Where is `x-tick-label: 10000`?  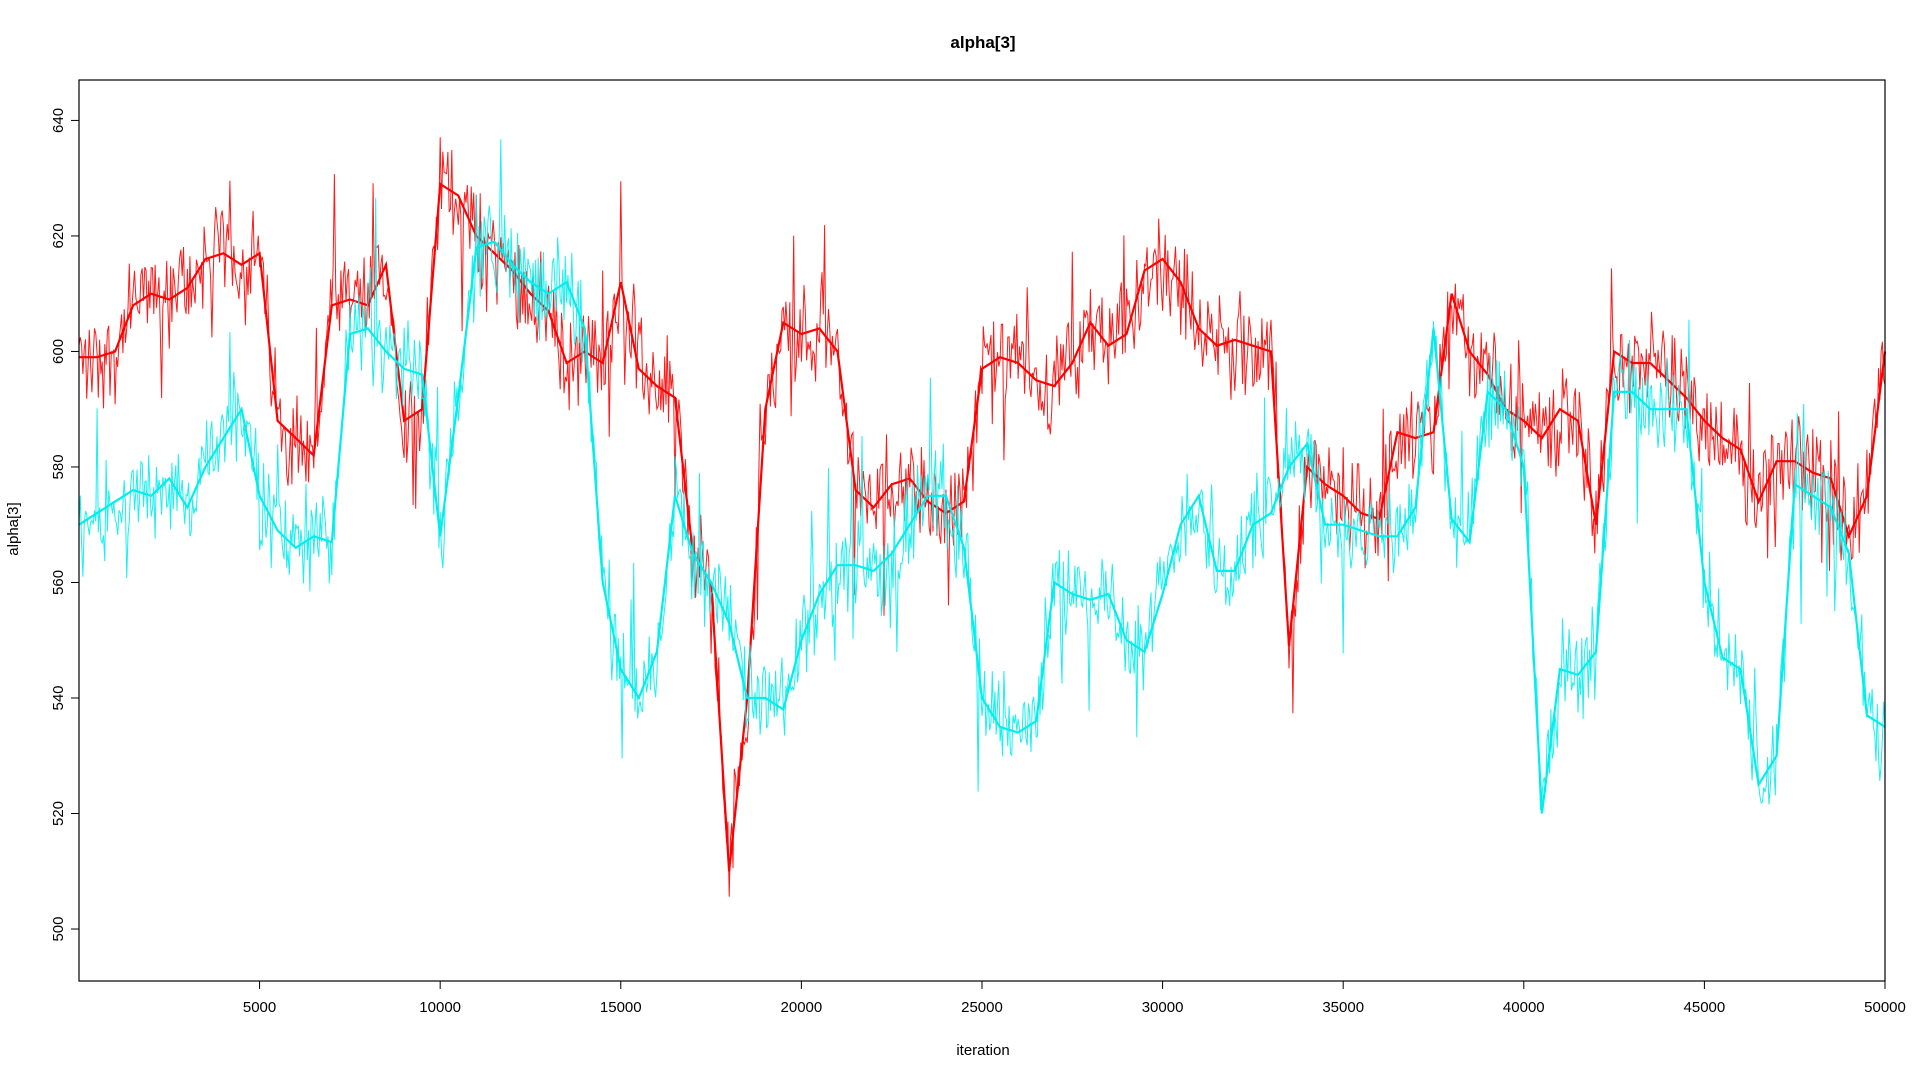
x-tick-label: 10000 is located at coordinates (440, 1007).